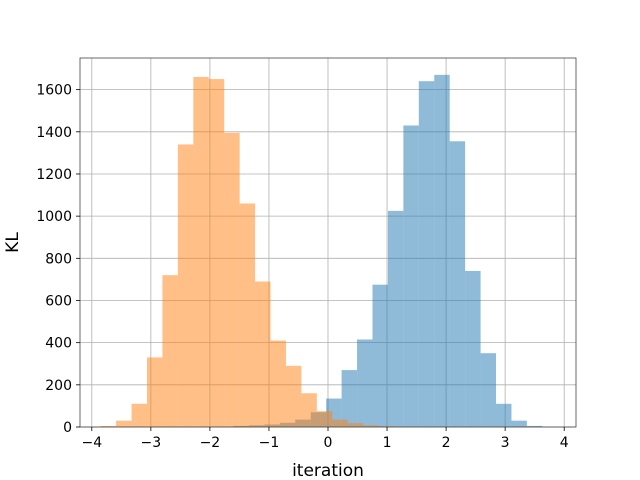 This screenshot has height=480, width=640. Describe the element at coordinates (328, 470) in the screenshot. I see `x-axis-label: iteration` at that location.